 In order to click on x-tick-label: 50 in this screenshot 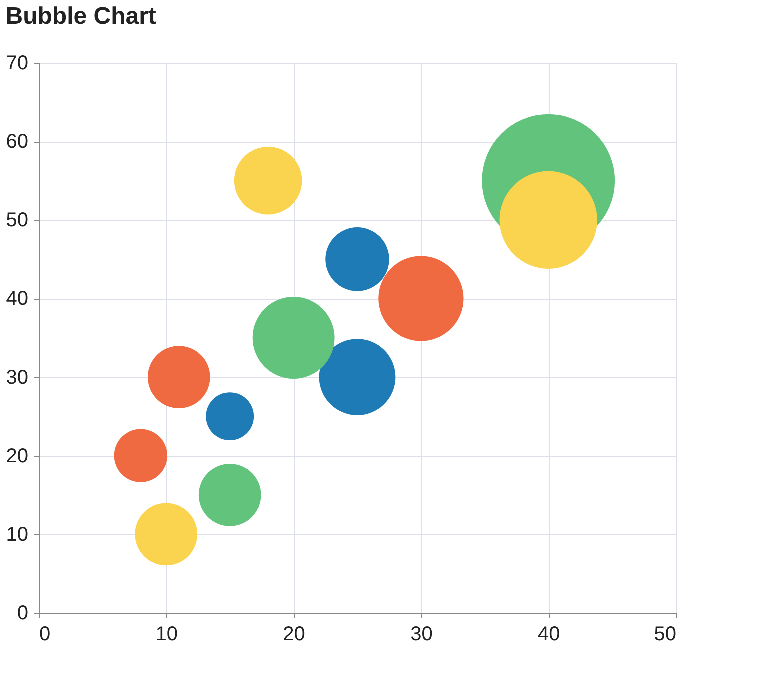, I will do `click(665, 635)`.